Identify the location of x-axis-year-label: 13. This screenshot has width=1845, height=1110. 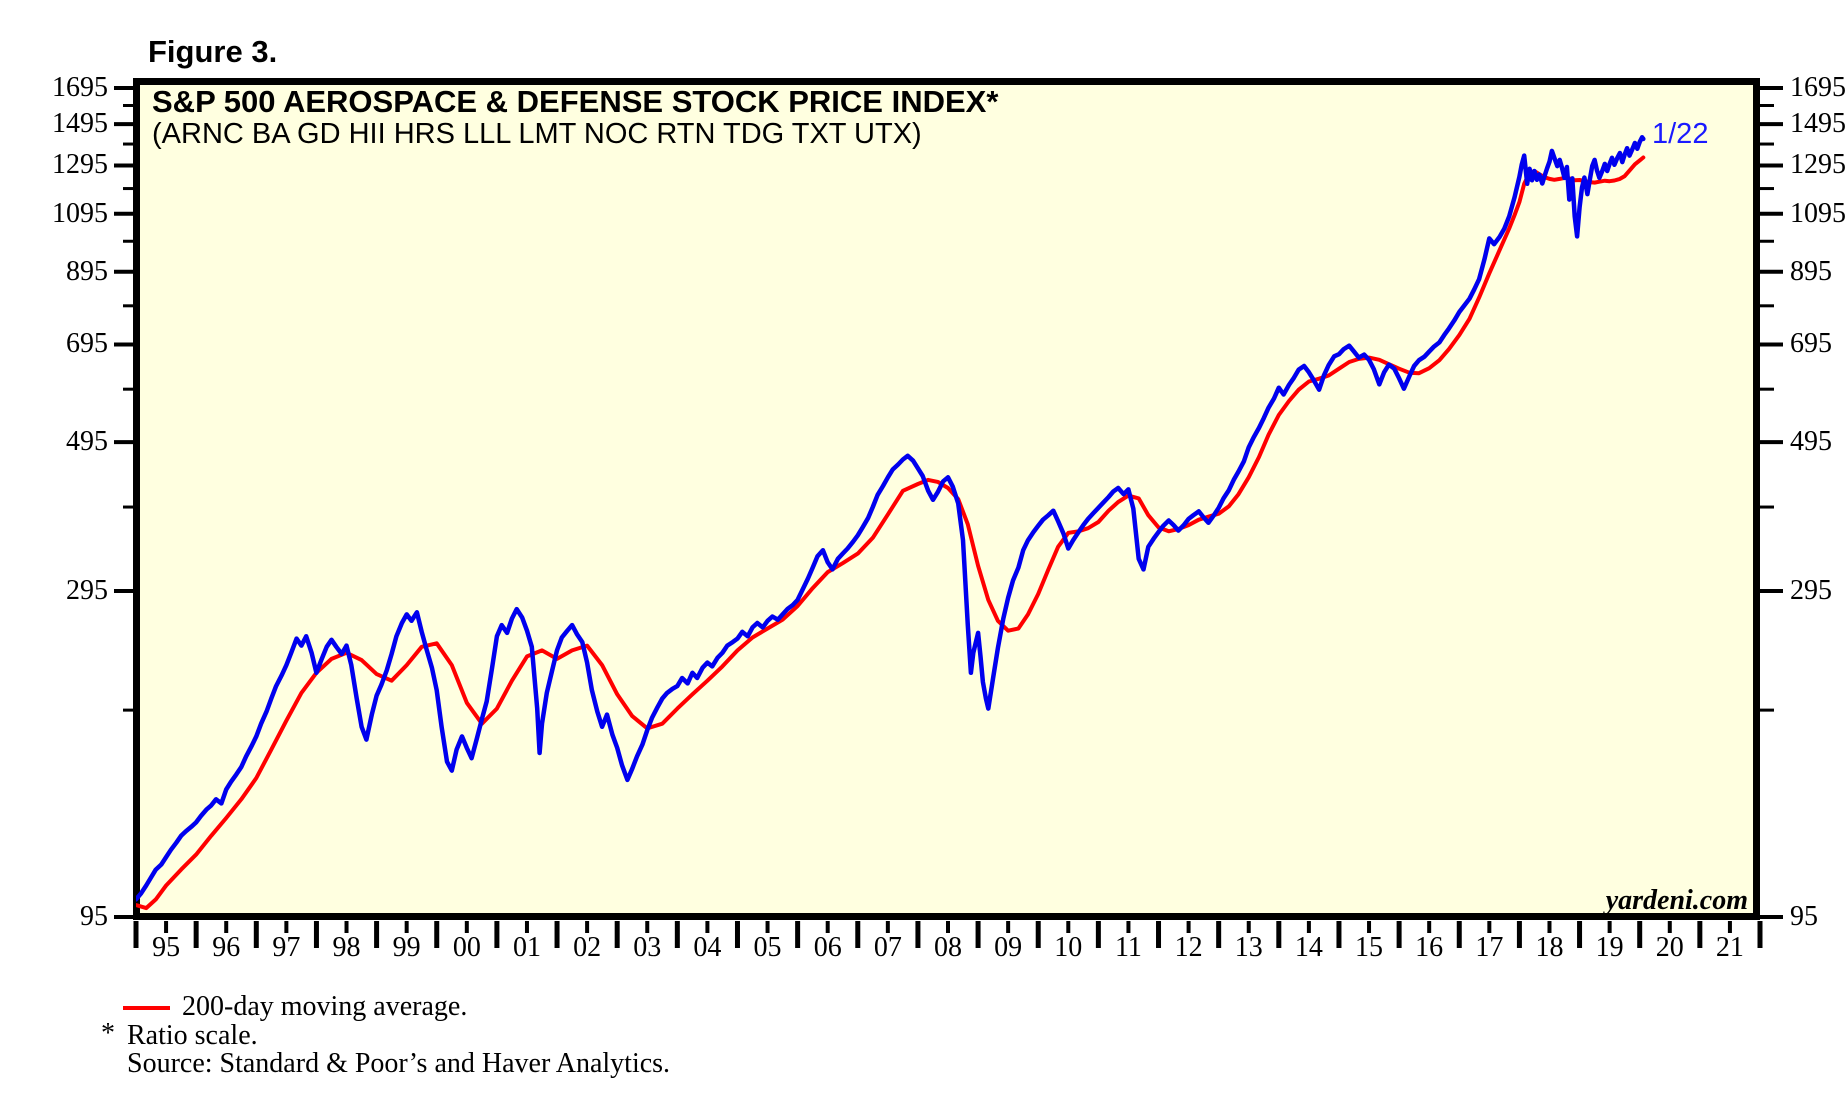
(1248, 947).